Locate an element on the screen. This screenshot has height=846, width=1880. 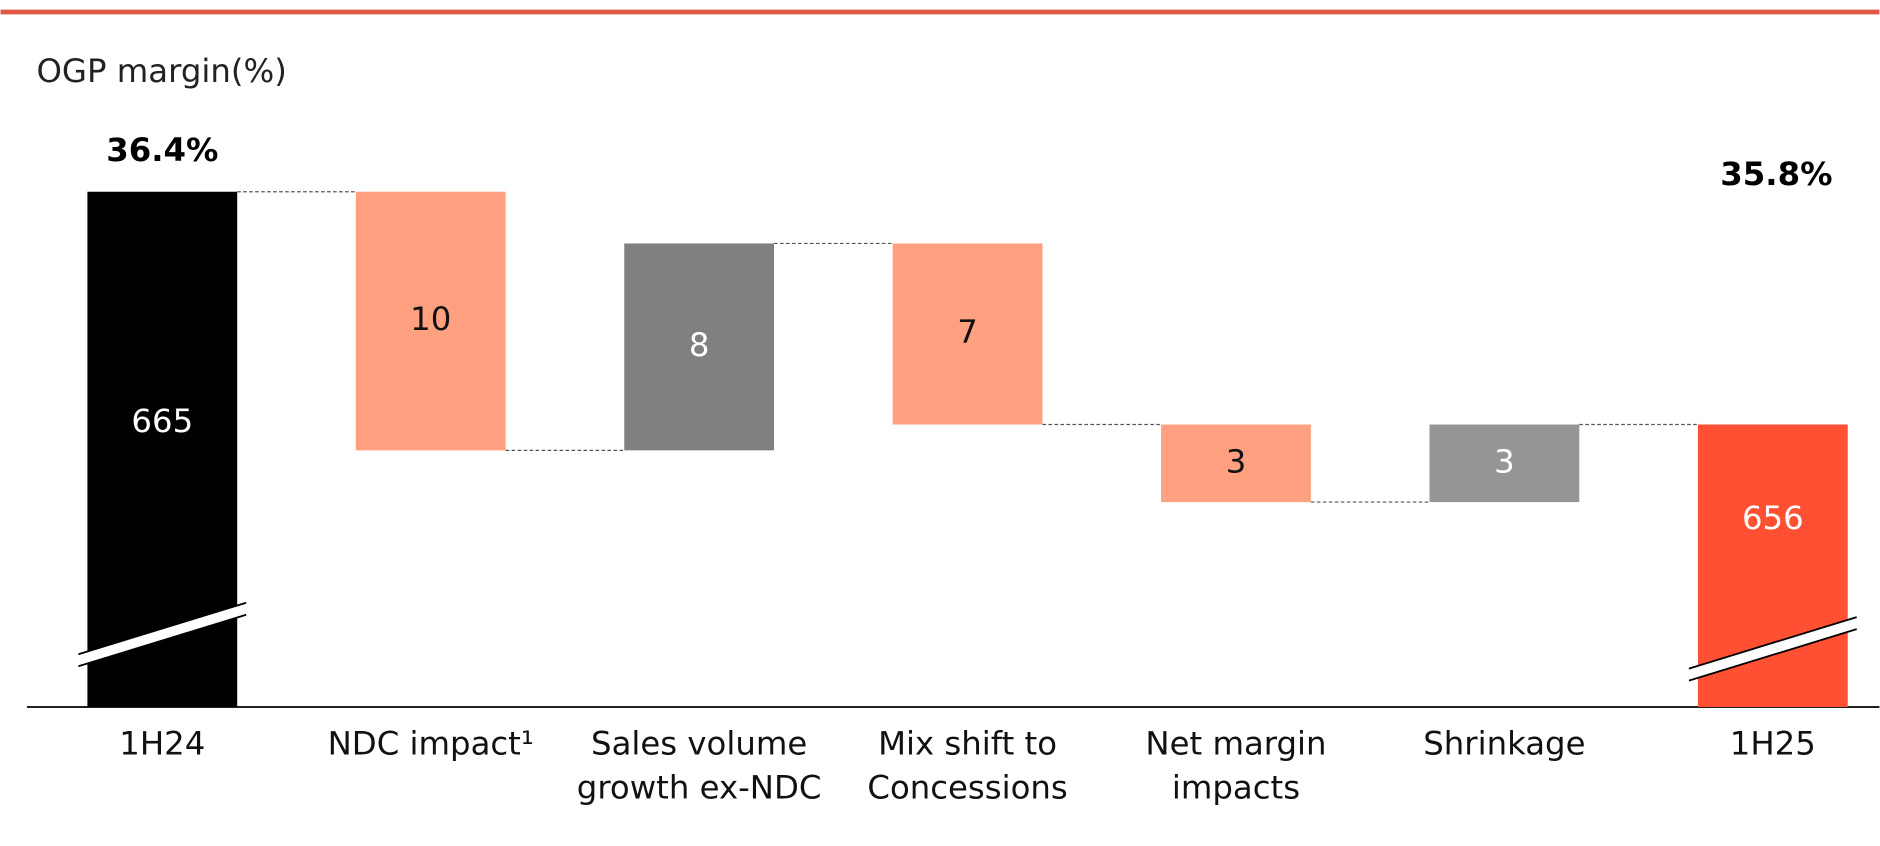
category-label-line: 1H25 is located at coordinates (1773, 743).